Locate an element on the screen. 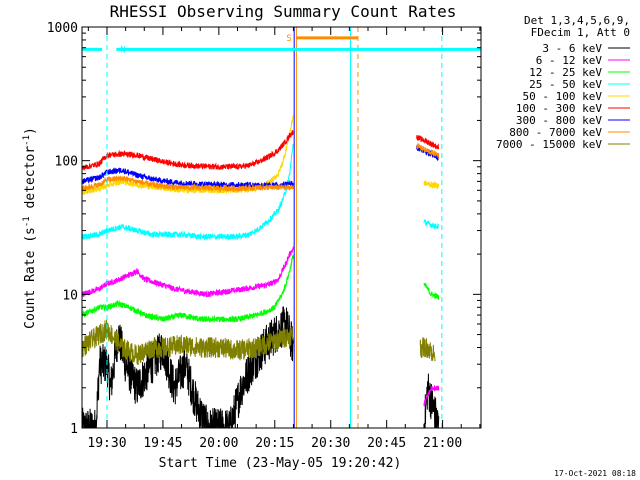 Image resolution: width=640 pixels, height=480 pixels. x-axis-label: Start Time (23-May-05 19:20:42) is located at coordinates (280, 463).